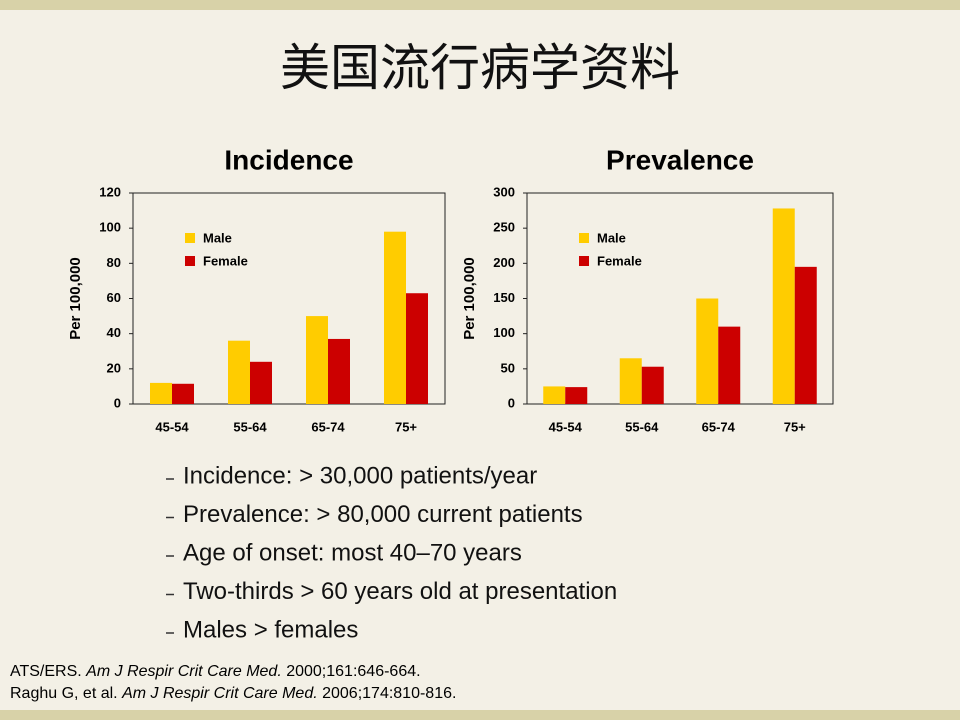  I want to click on y-tick-label: 150, so click(504, 297).